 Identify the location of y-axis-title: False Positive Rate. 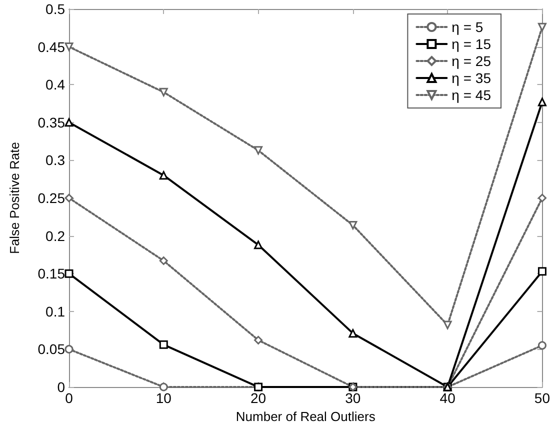
(14, 198).